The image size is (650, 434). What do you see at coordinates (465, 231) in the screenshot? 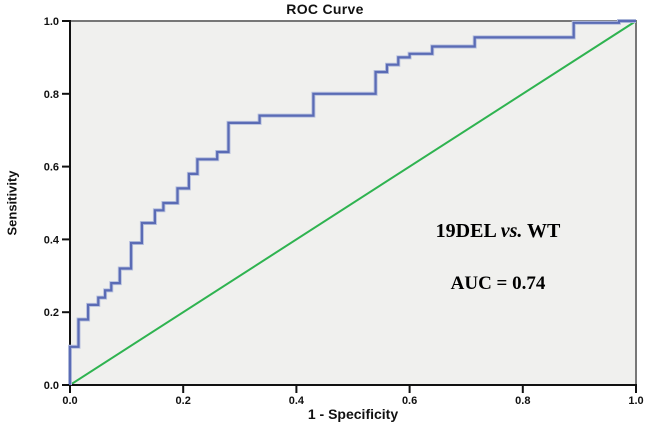
I see `group-a-label: 19DEL` at bounding box center [465, 231].